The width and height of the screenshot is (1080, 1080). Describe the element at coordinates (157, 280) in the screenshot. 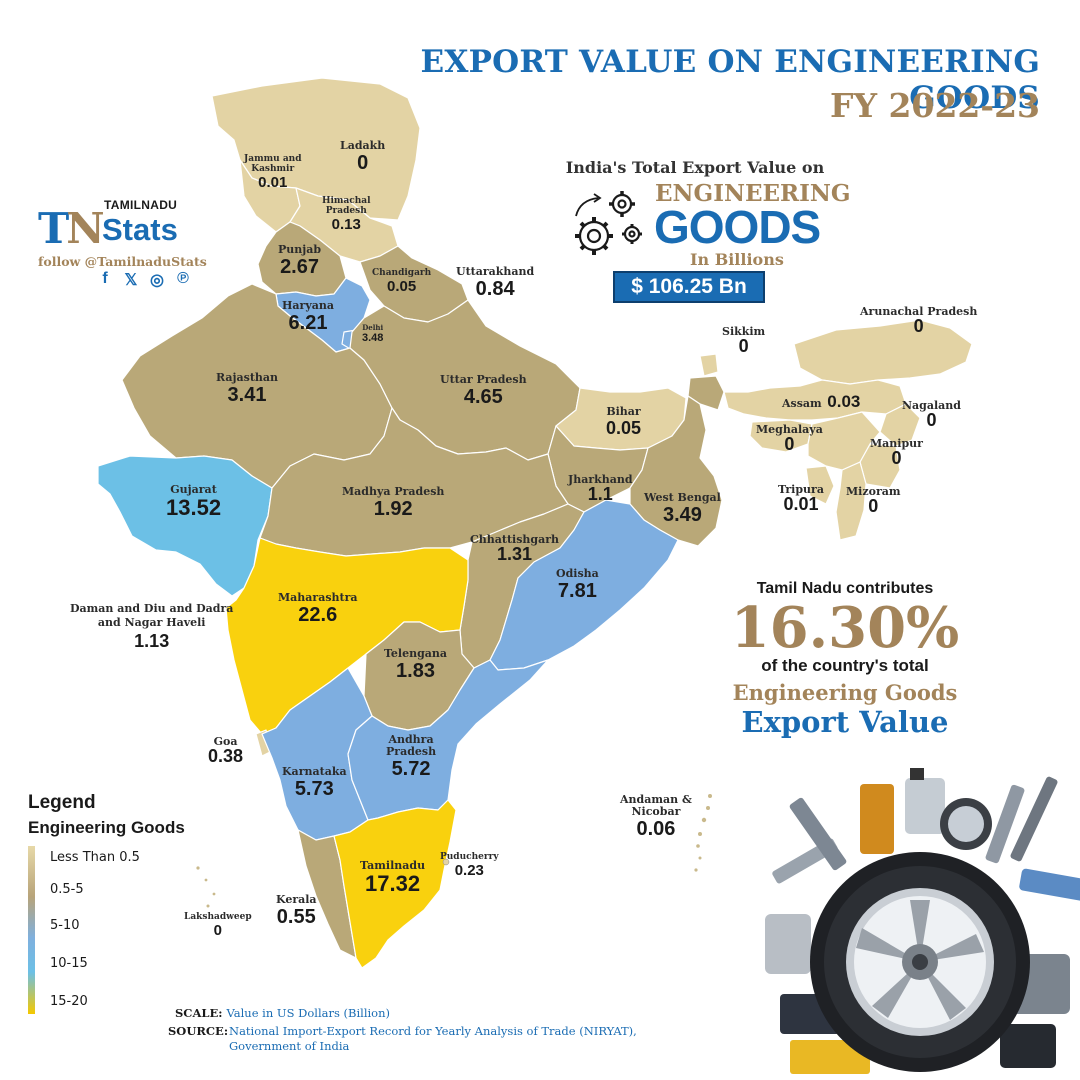

I see `instagram-icon: ◎` at that location.